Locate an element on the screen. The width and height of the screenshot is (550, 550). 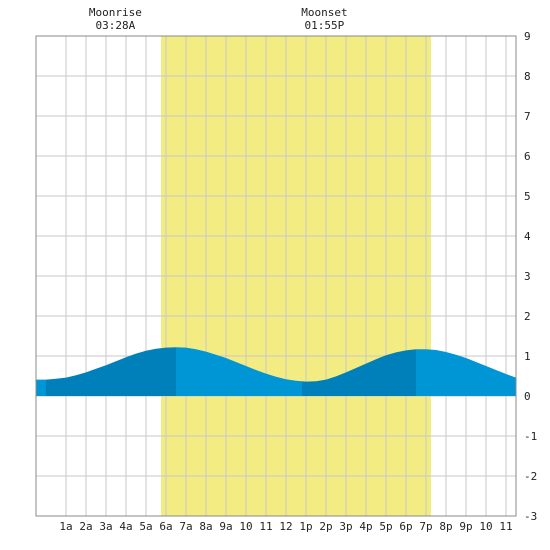
x-tick-label: 7p is located at coordinates (425, 526).